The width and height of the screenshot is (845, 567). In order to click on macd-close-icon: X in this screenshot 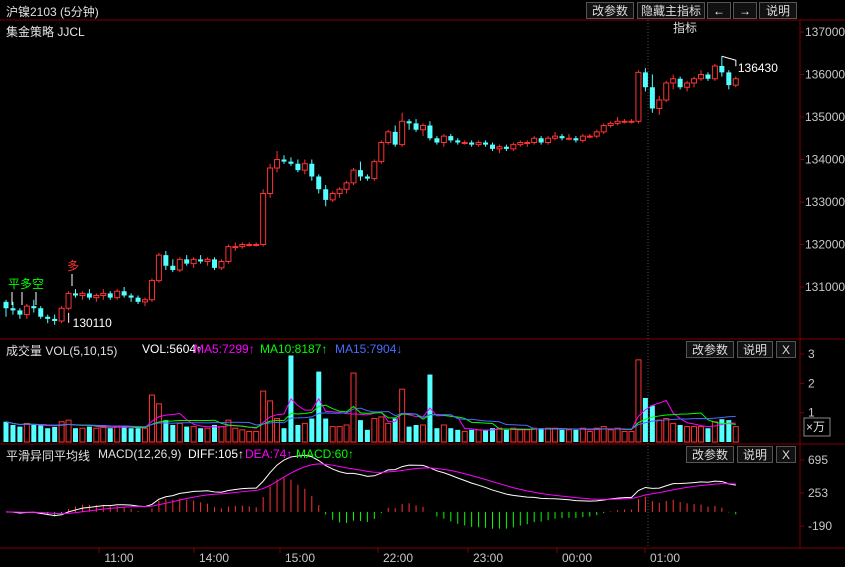, I will do `click(786, 454)`.